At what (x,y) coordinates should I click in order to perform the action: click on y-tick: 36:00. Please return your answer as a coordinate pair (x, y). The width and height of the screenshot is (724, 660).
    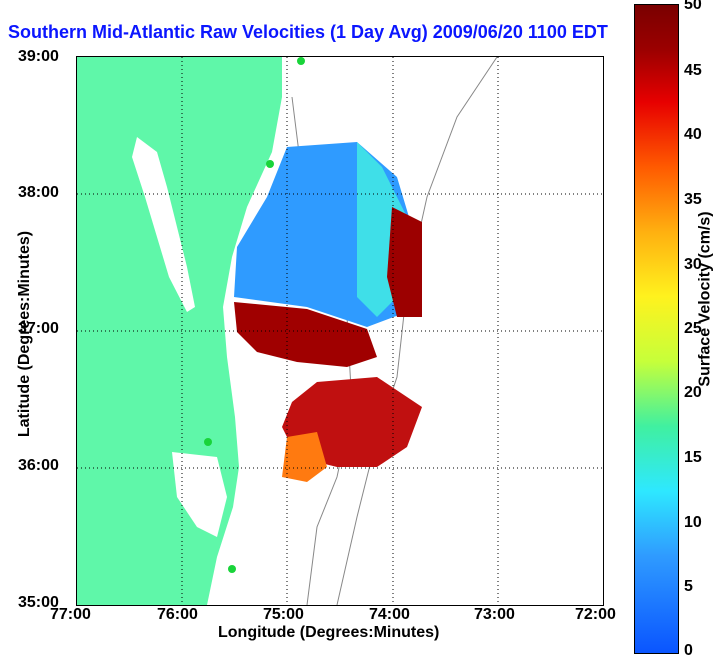
    Looking at the image, I should click on (38, 465).